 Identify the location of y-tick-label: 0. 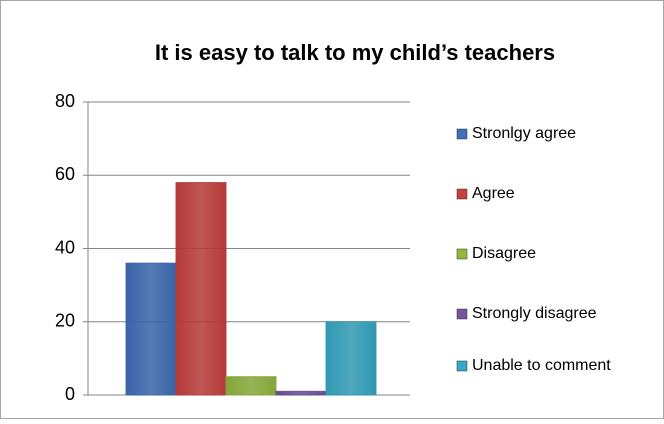
(70, 394).